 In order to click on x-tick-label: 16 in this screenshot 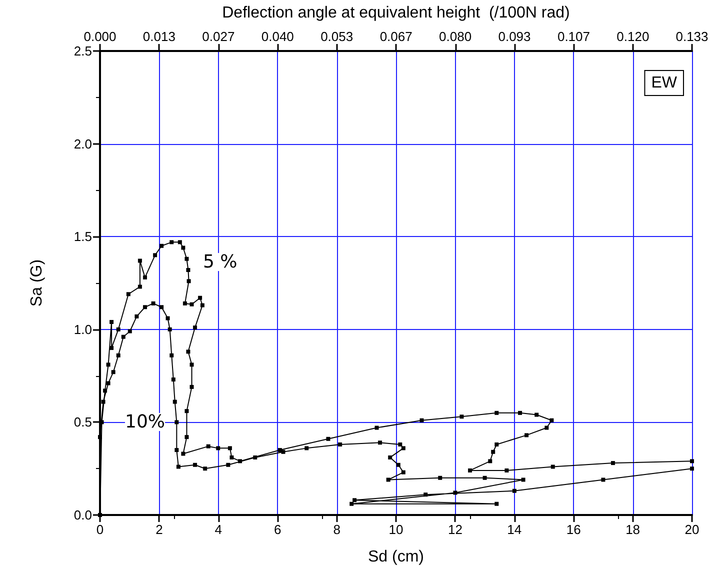, I will do `click(573, 529)`.